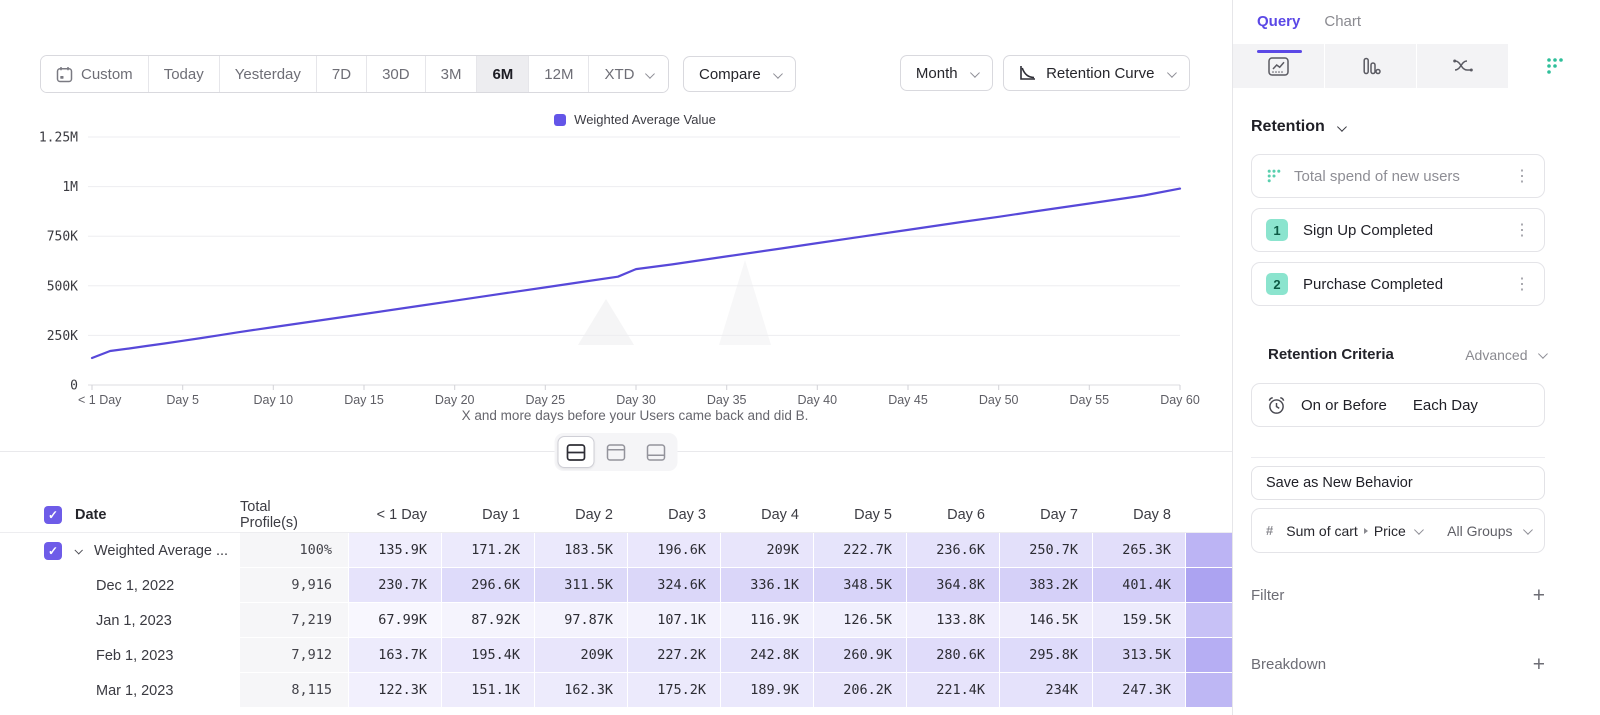 The image size is (1600, 715). What do you see at coordinates (594, 514) in the screenshot?
I see `day-column-header: Day 2` at bounding box center [594, 514].